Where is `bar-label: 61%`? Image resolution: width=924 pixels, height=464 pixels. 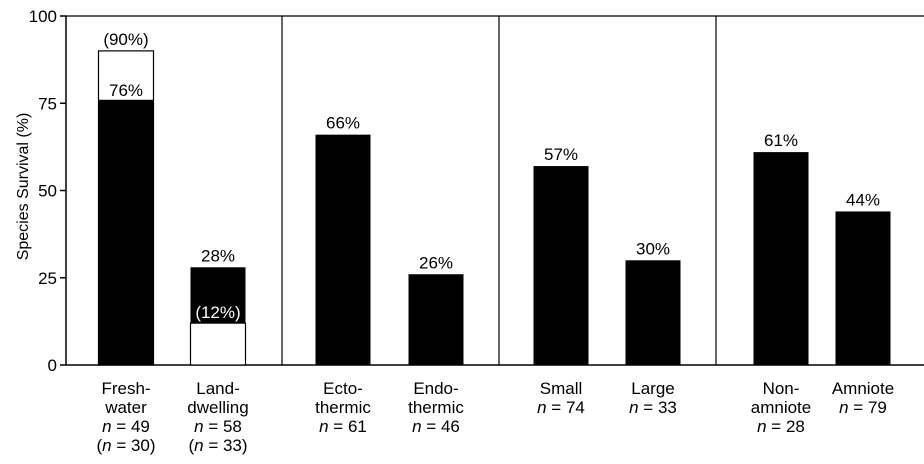
bar-label: 61% is located at coordinates (781, 140).